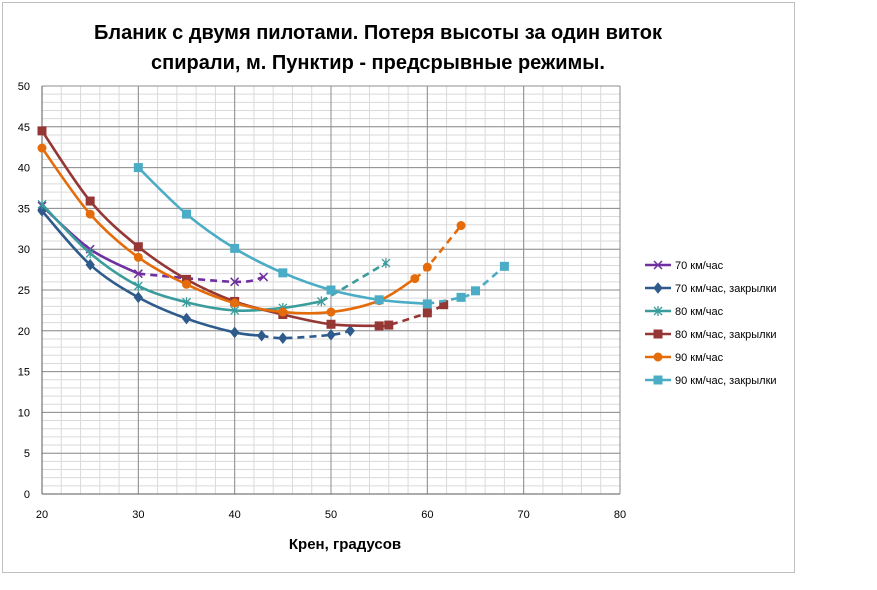 The width and height of the screenshot is (877, 590). What do you see at coordinates (699, 312) in the screenshot?
I see `legend-label: 80 км/час` at bounding box center [699, 312].